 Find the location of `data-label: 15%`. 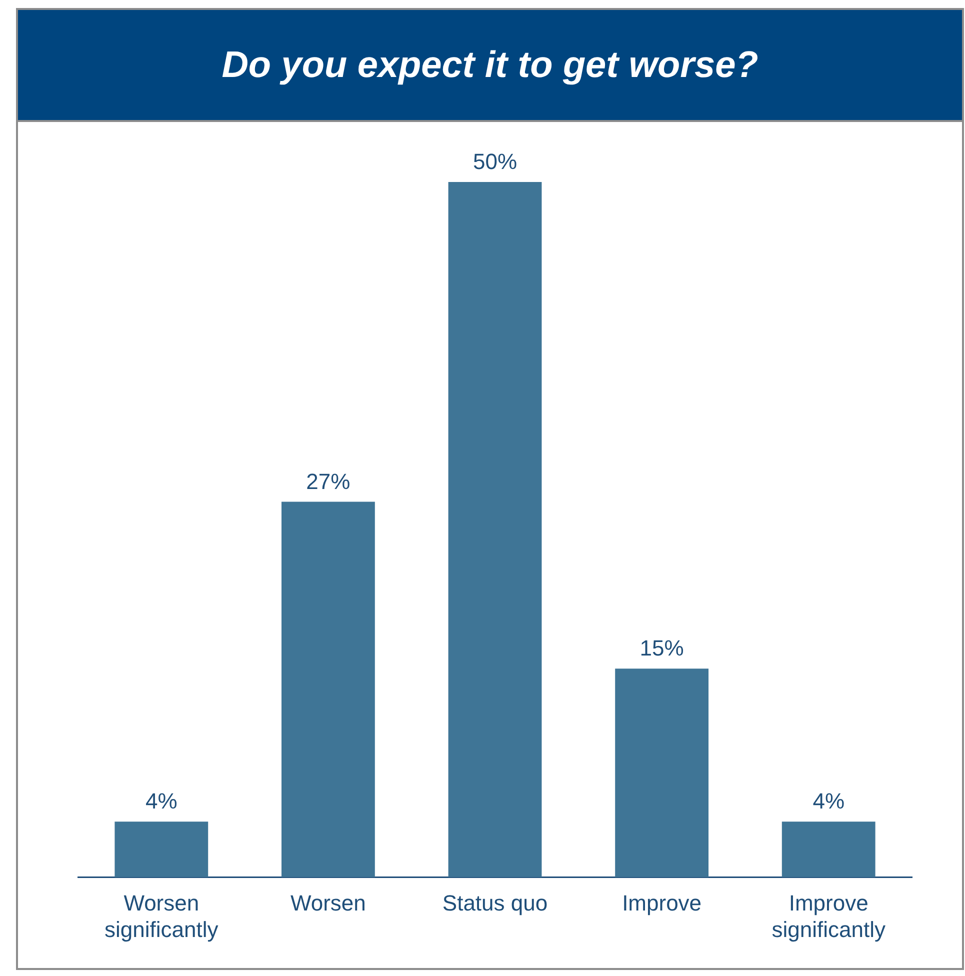

data-label: 15% is located at coordinates (662, 648).